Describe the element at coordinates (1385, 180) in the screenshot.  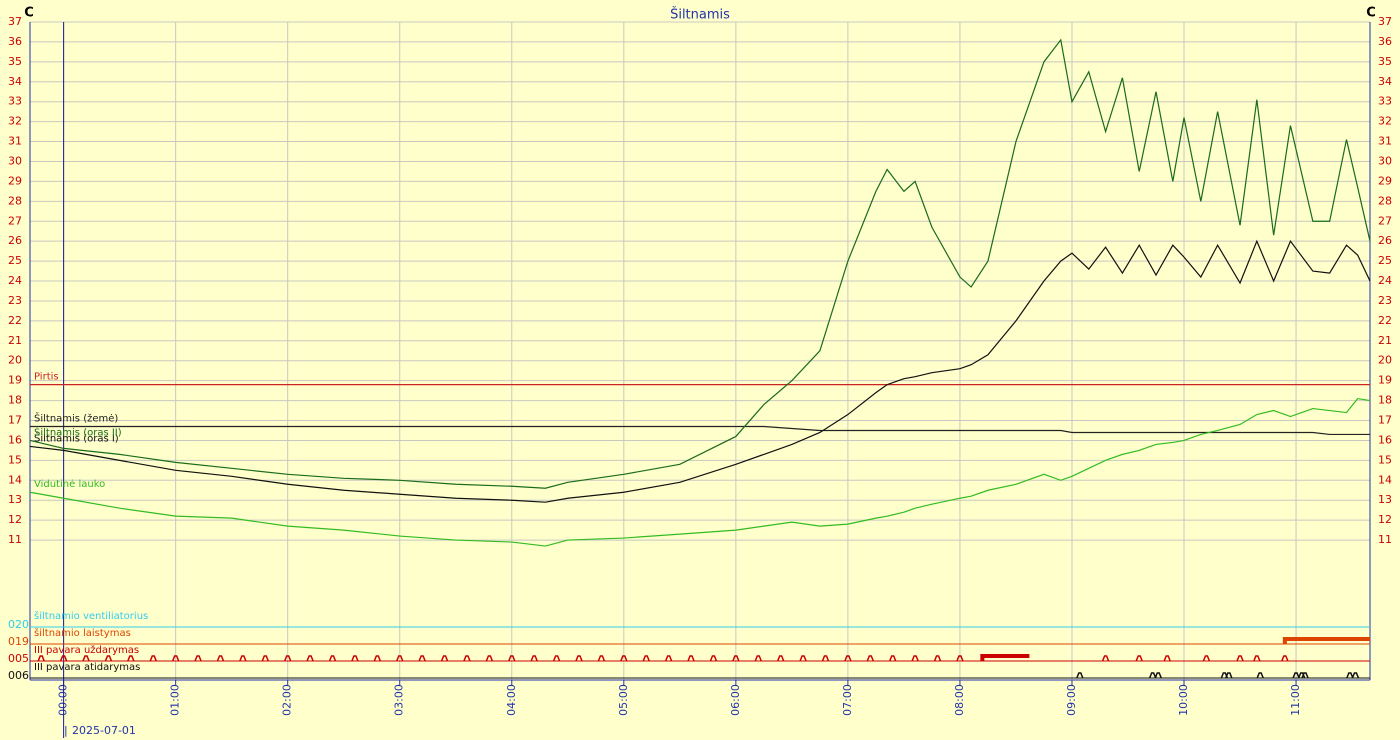
I see `y-tick-label-right: 29` at that location.